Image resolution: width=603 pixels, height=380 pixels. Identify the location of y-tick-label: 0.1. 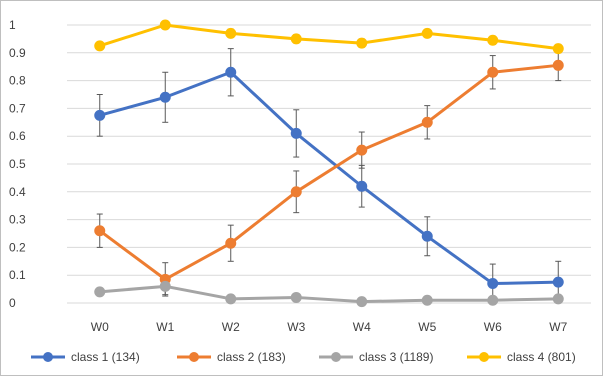
(17, 275).